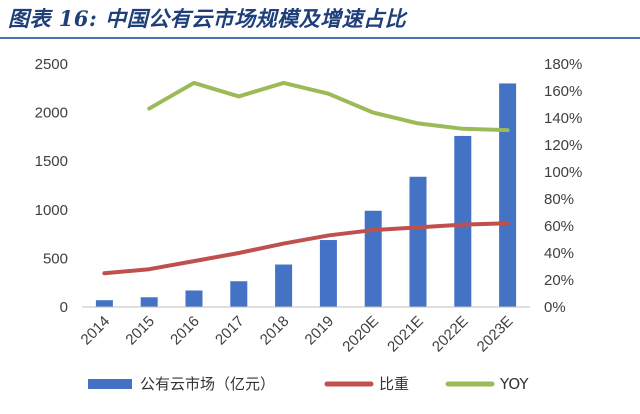 The image size is (640, 414). Describe the element at coordinates (405, 334) in the screenshot. I see `x-axis-tick-label: 2021E` at that location.